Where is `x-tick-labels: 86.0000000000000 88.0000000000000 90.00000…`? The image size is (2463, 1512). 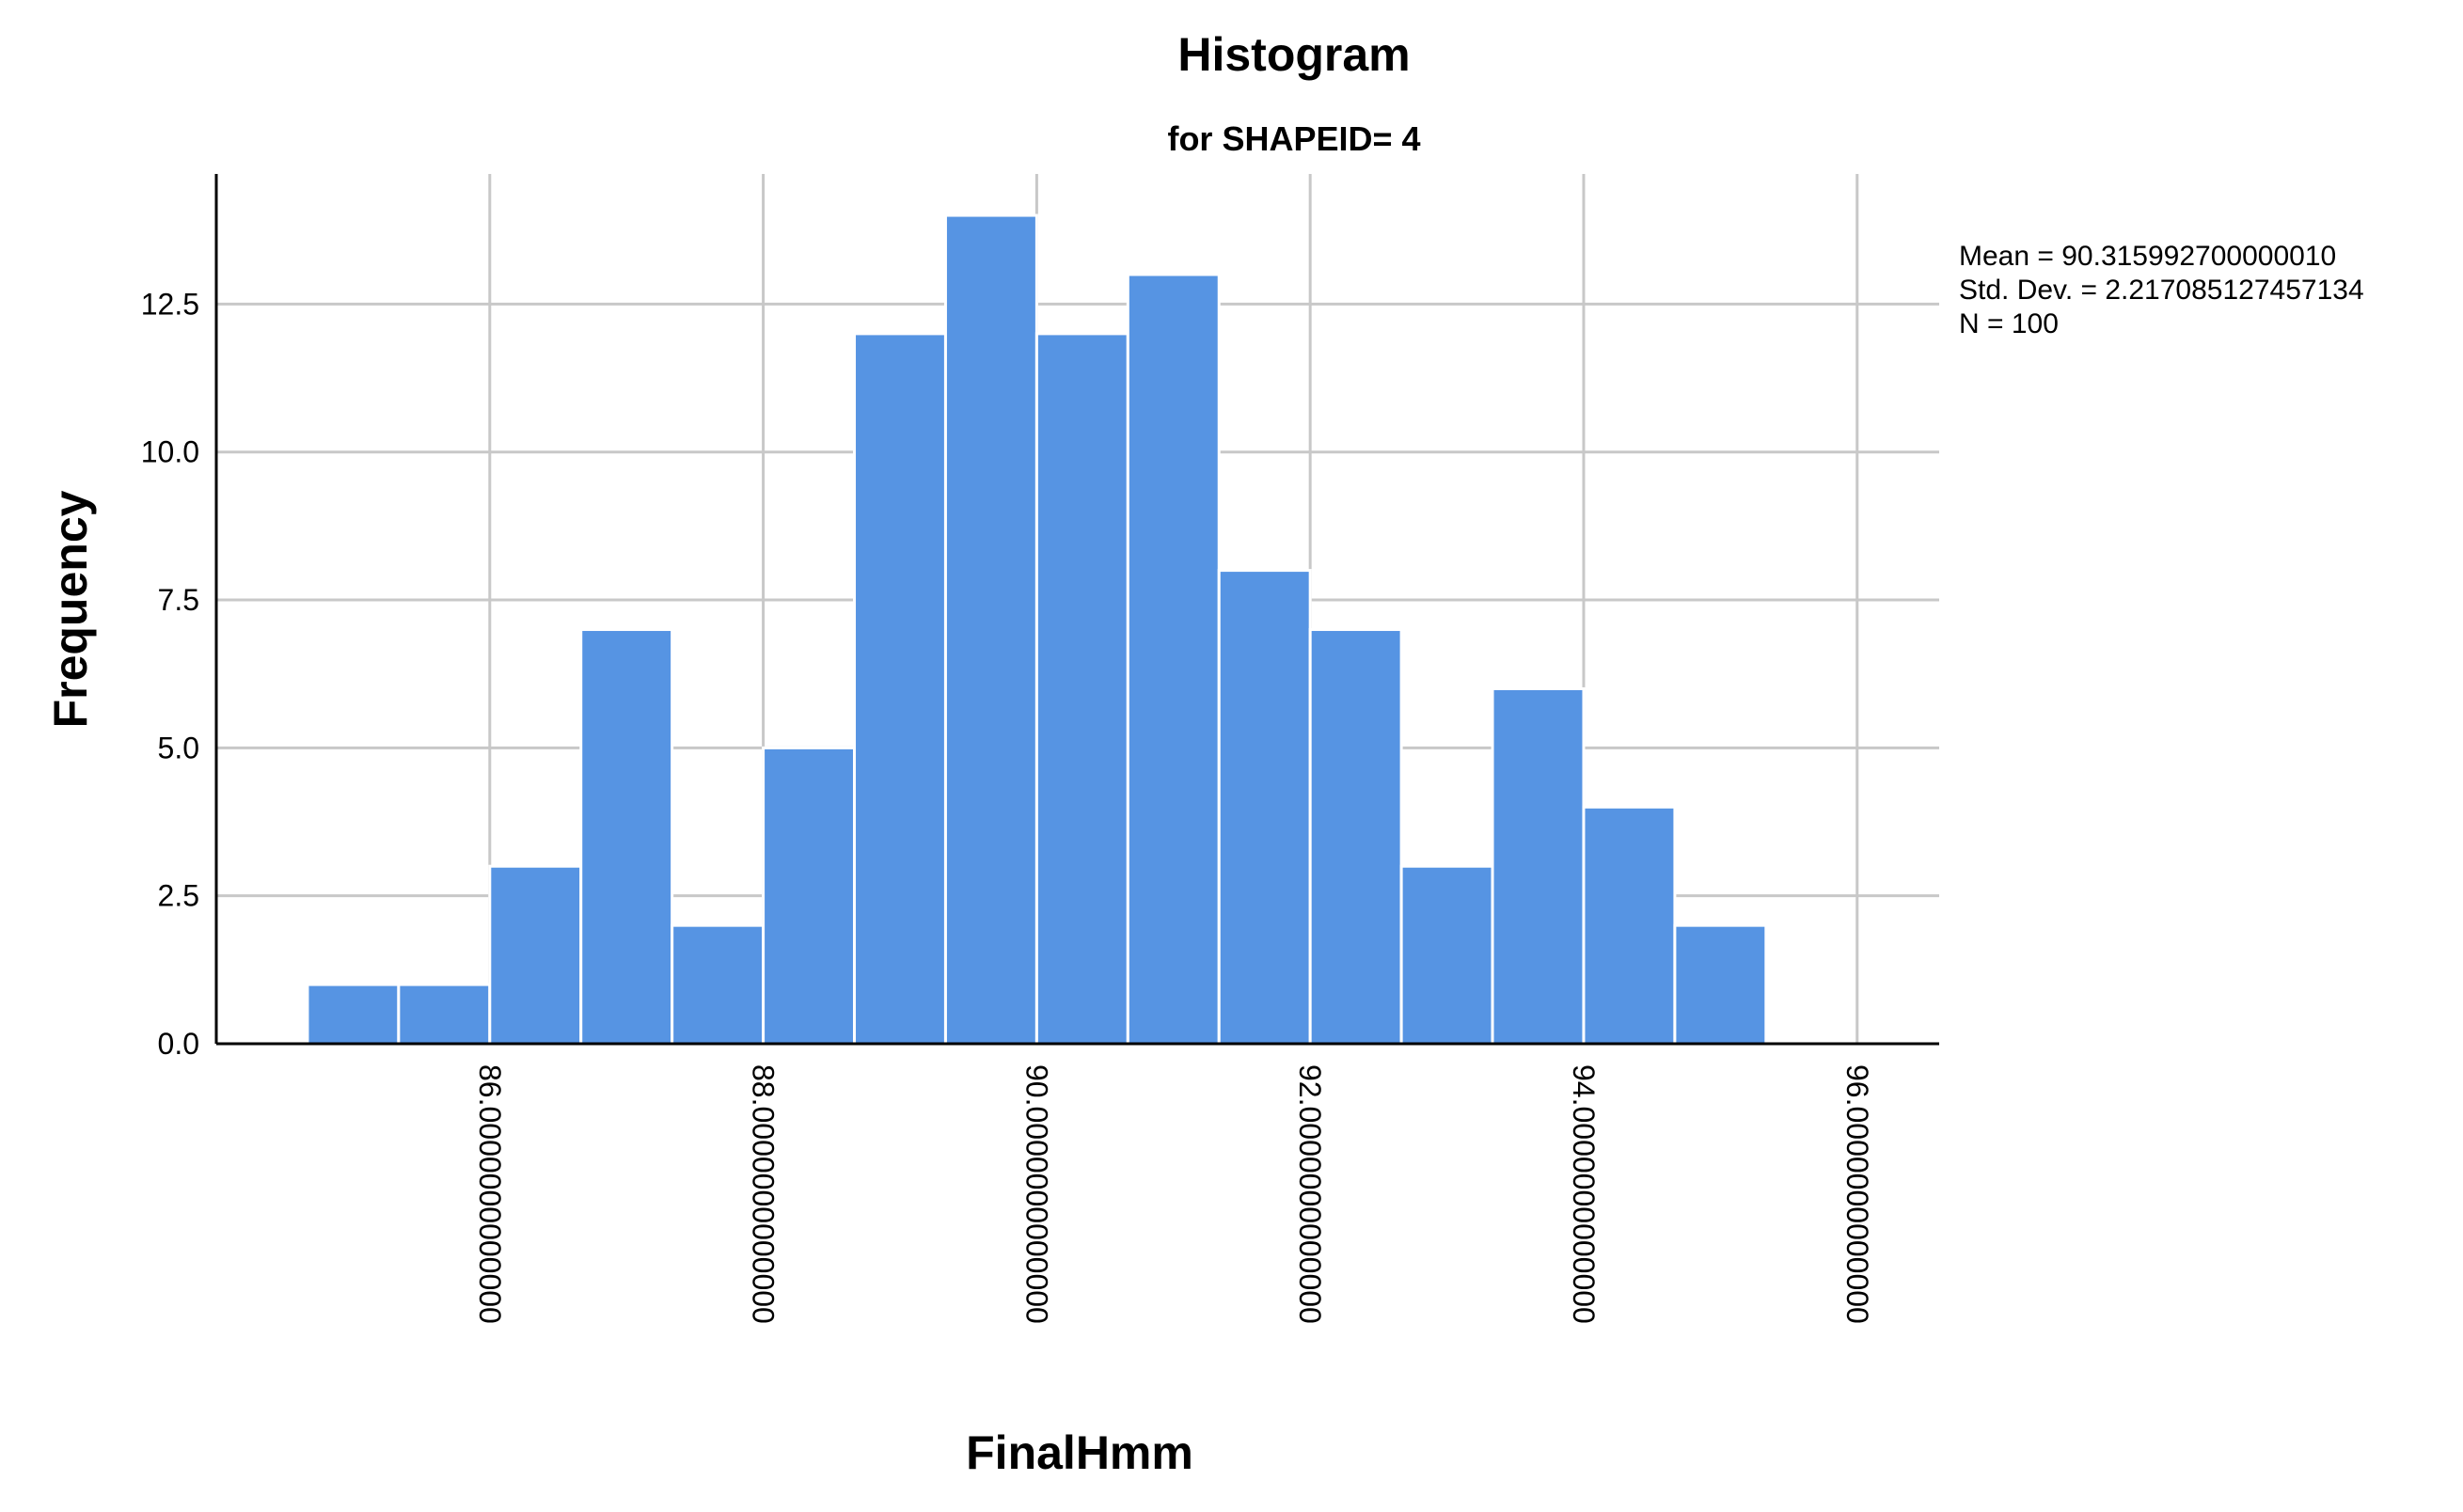
x-tick-labels: 86.0000000000000 88.0000000000000 90.00000… is located at coordinates (1173, 1194).